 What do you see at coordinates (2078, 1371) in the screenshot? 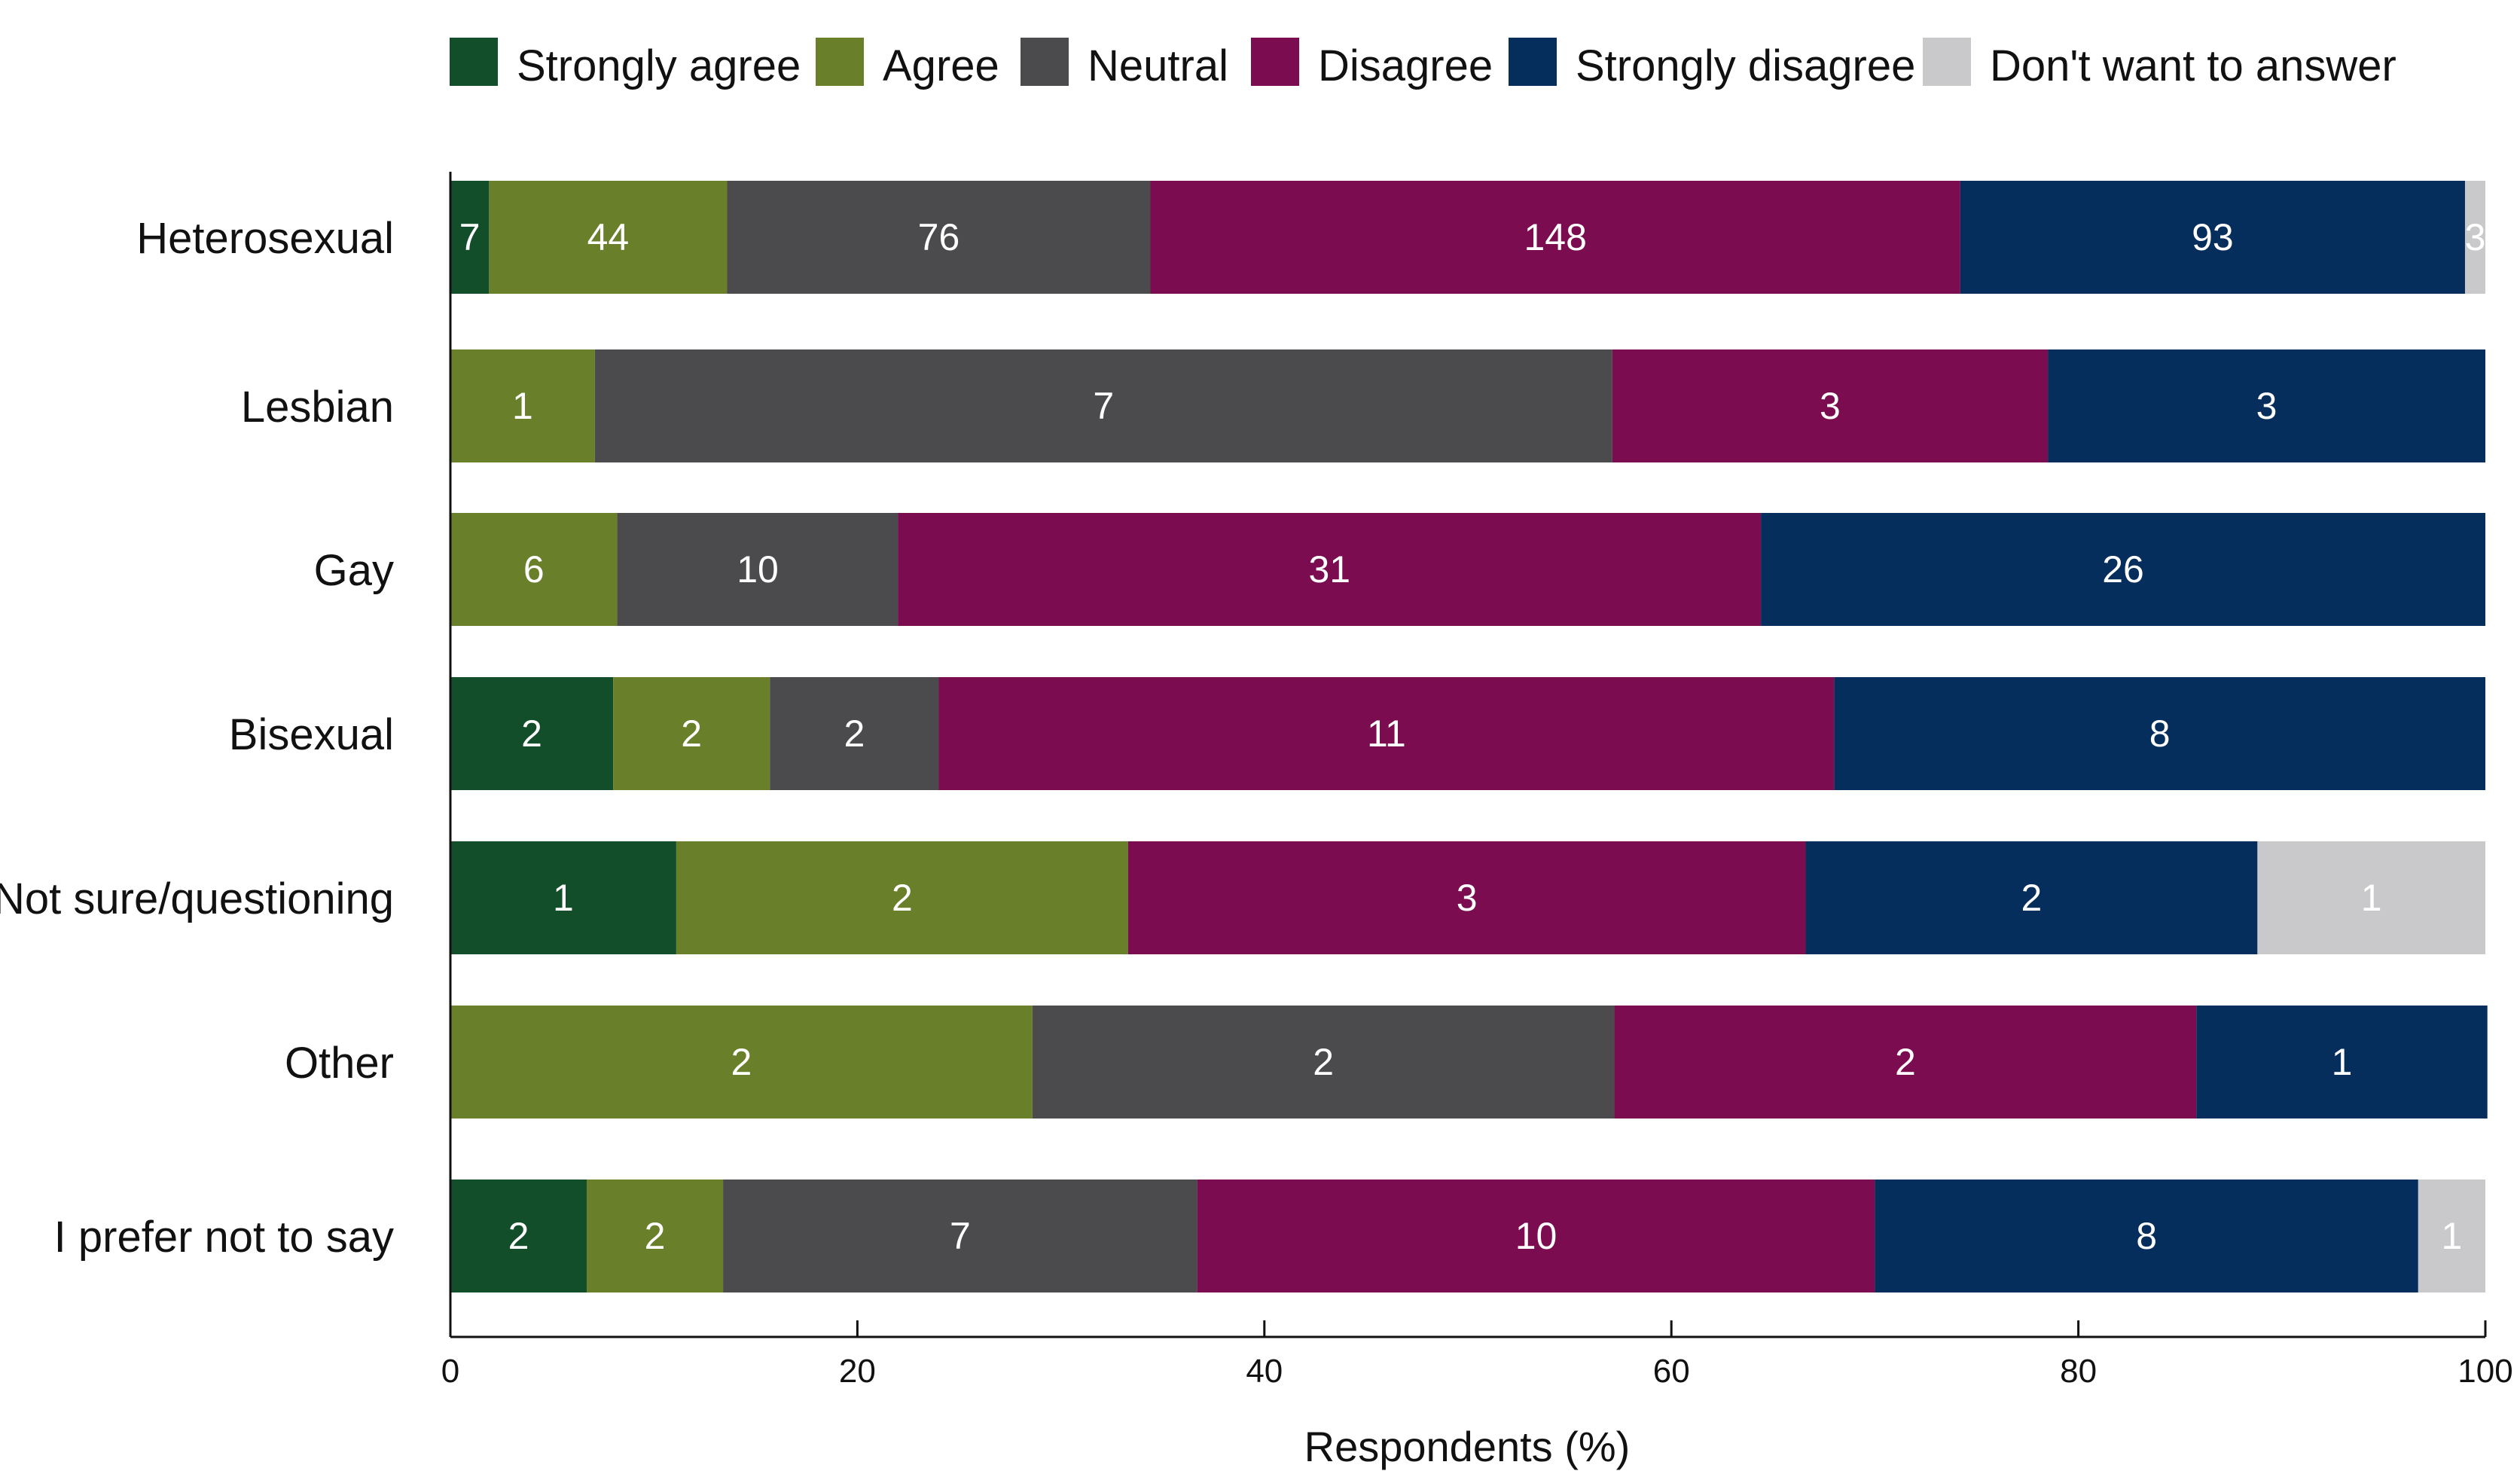
I see `x-tick-label: 80` at bounding box center [2078, 1371].